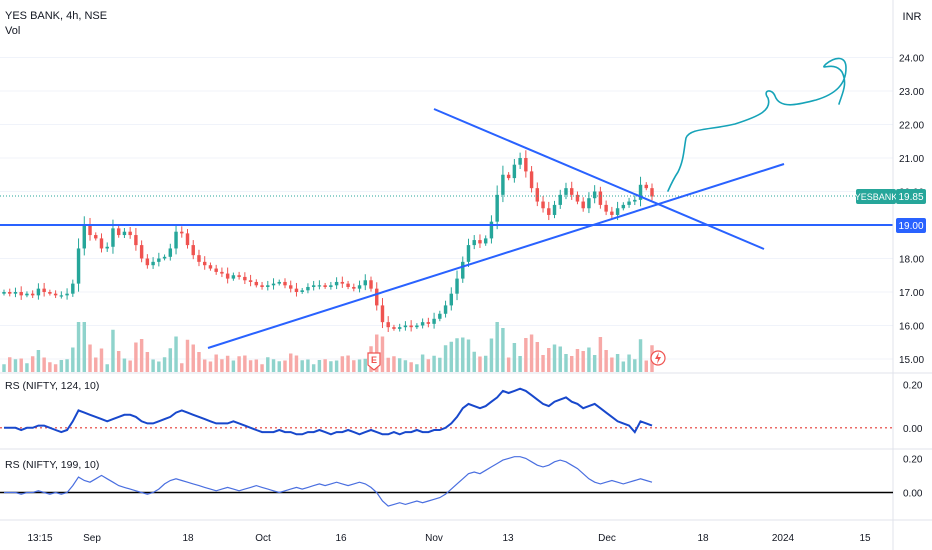 Image resolution: width=932 pixels, height=550 pixels. What do you see at coordinates (56, 16) in the screenshot?
I see `symbol-info: YES BANK, 4h, NSE` at bounding box center [56, 16].